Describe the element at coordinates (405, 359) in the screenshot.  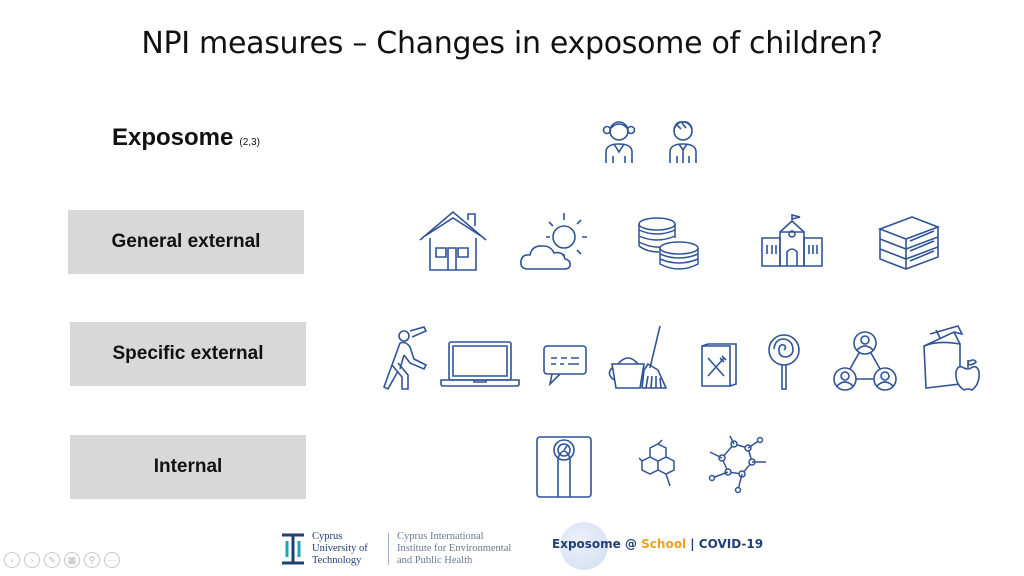
I see `stretching-person-icon` at that location.